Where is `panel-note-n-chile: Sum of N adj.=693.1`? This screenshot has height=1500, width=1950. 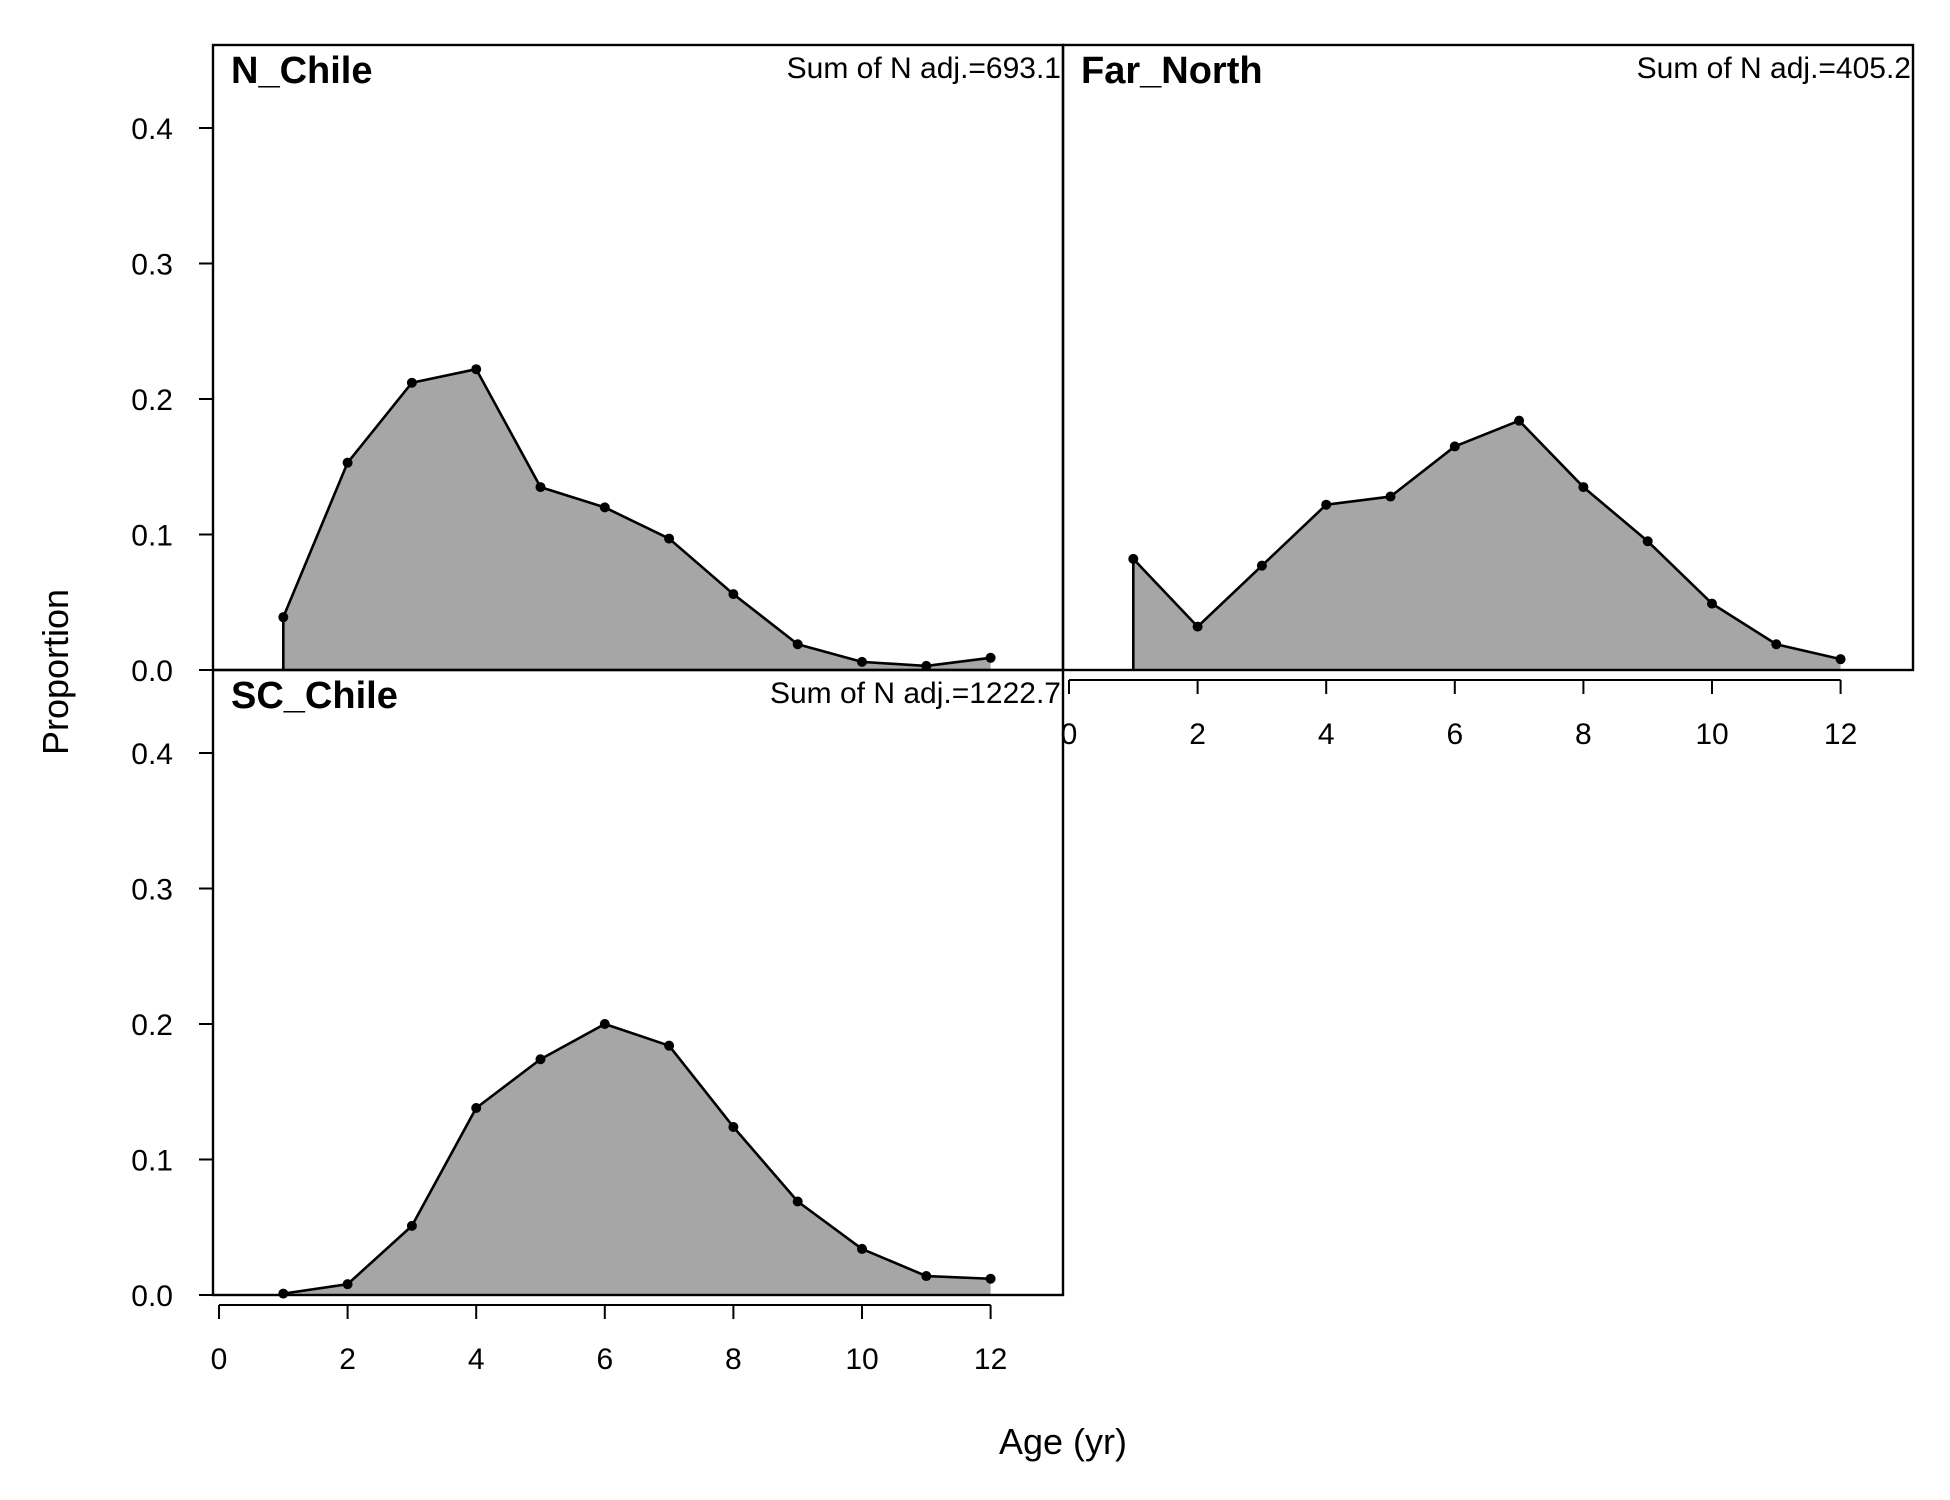
panel-note-n-chile: Sum of N adj.=693.1 is located at coordinates (924, 68).